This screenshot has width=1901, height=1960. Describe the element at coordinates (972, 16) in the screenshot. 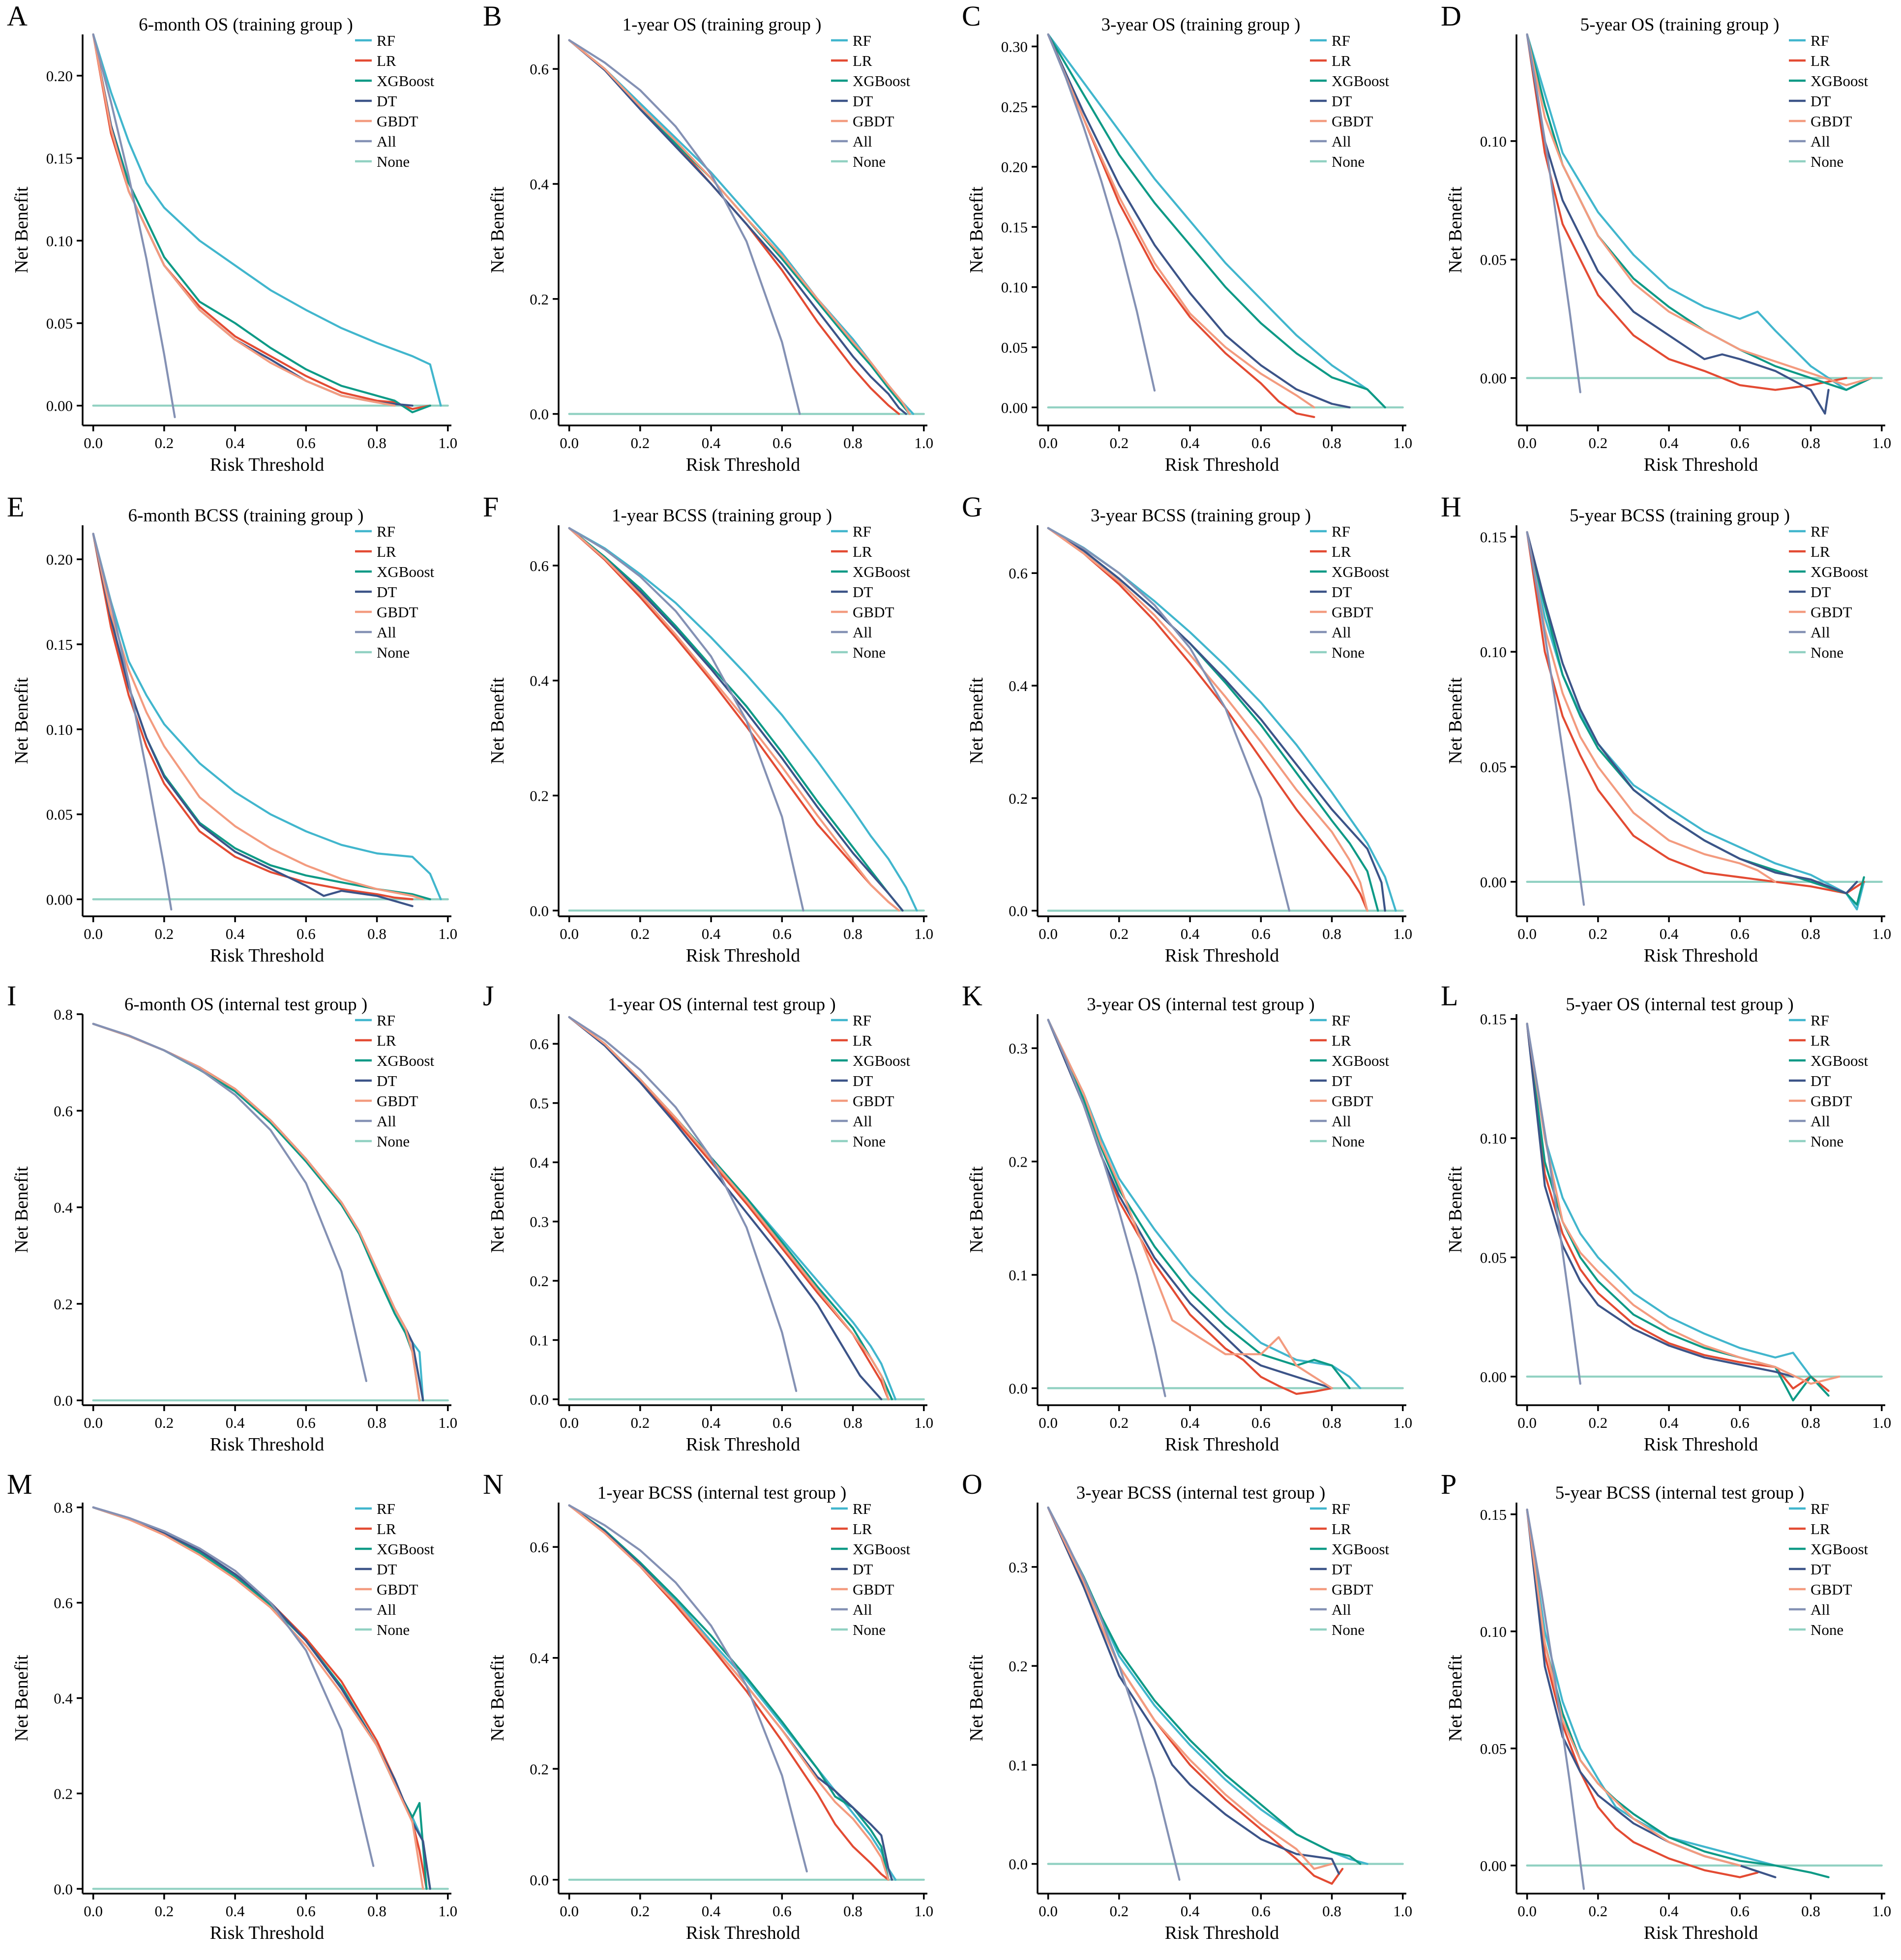

I see `panel-letter: C` at that location.